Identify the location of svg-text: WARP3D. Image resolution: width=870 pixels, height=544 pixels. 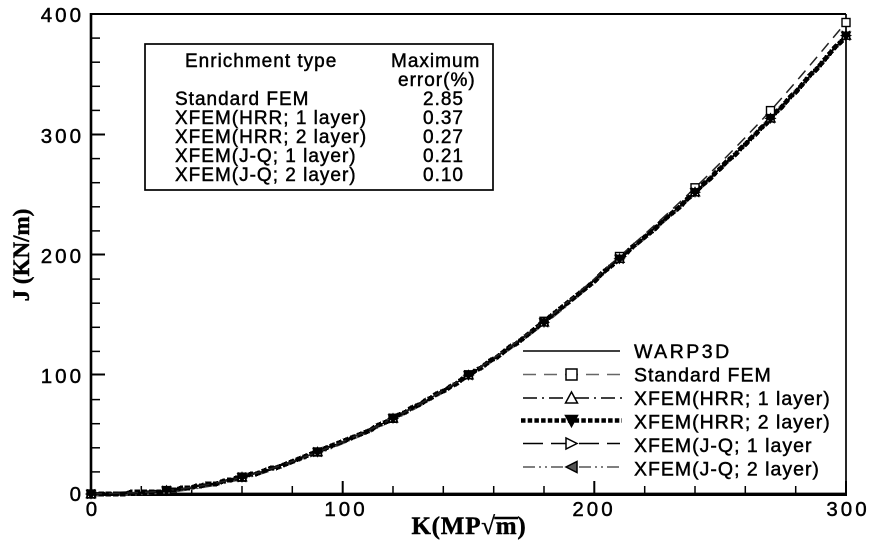
(683, 352).